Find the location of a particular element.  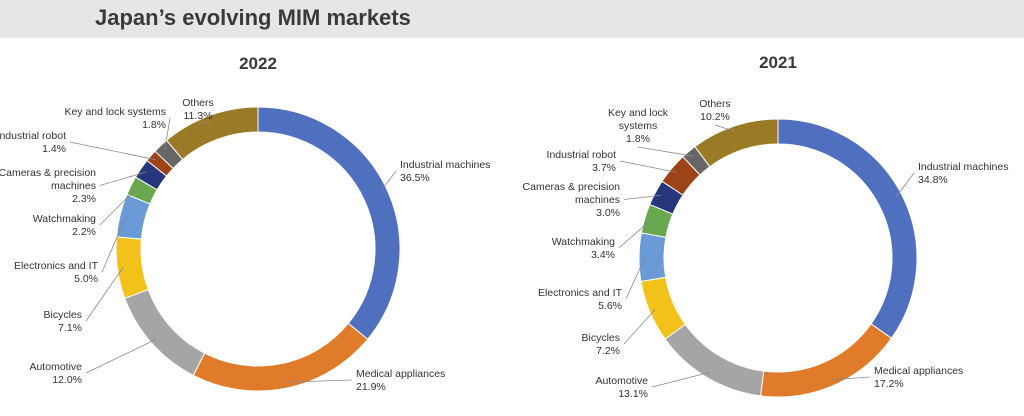

chart-title: 2022 is located at coordinates (258, 63).